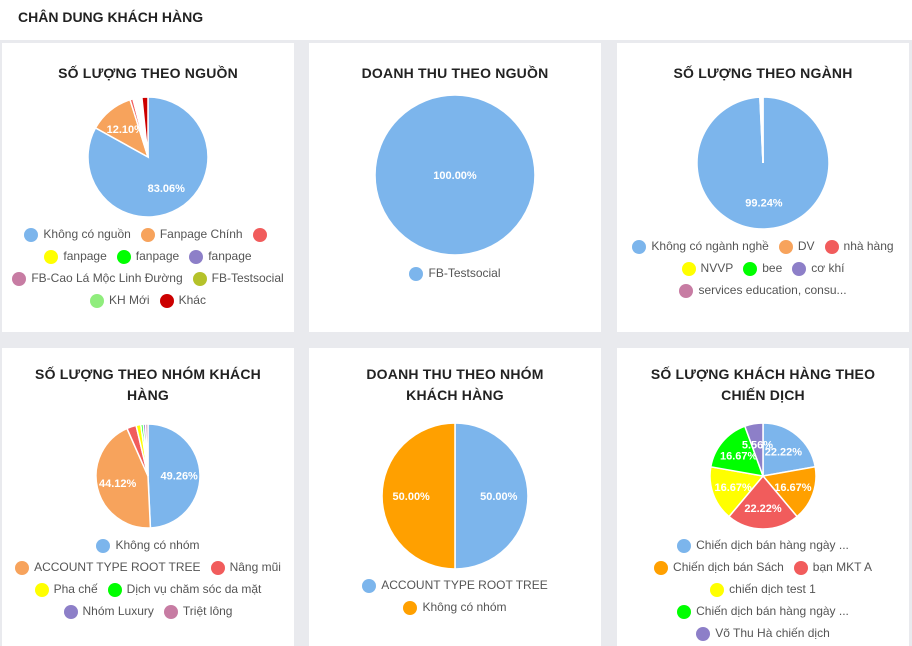 The image size is (912, 646). What do you see at coordinates (148, 384) in the screenshot?
I see `chart-title: SỐ LƯỢNG THEO NHÓM KHÁCH HÀNG` at bounding box center [148, 384].